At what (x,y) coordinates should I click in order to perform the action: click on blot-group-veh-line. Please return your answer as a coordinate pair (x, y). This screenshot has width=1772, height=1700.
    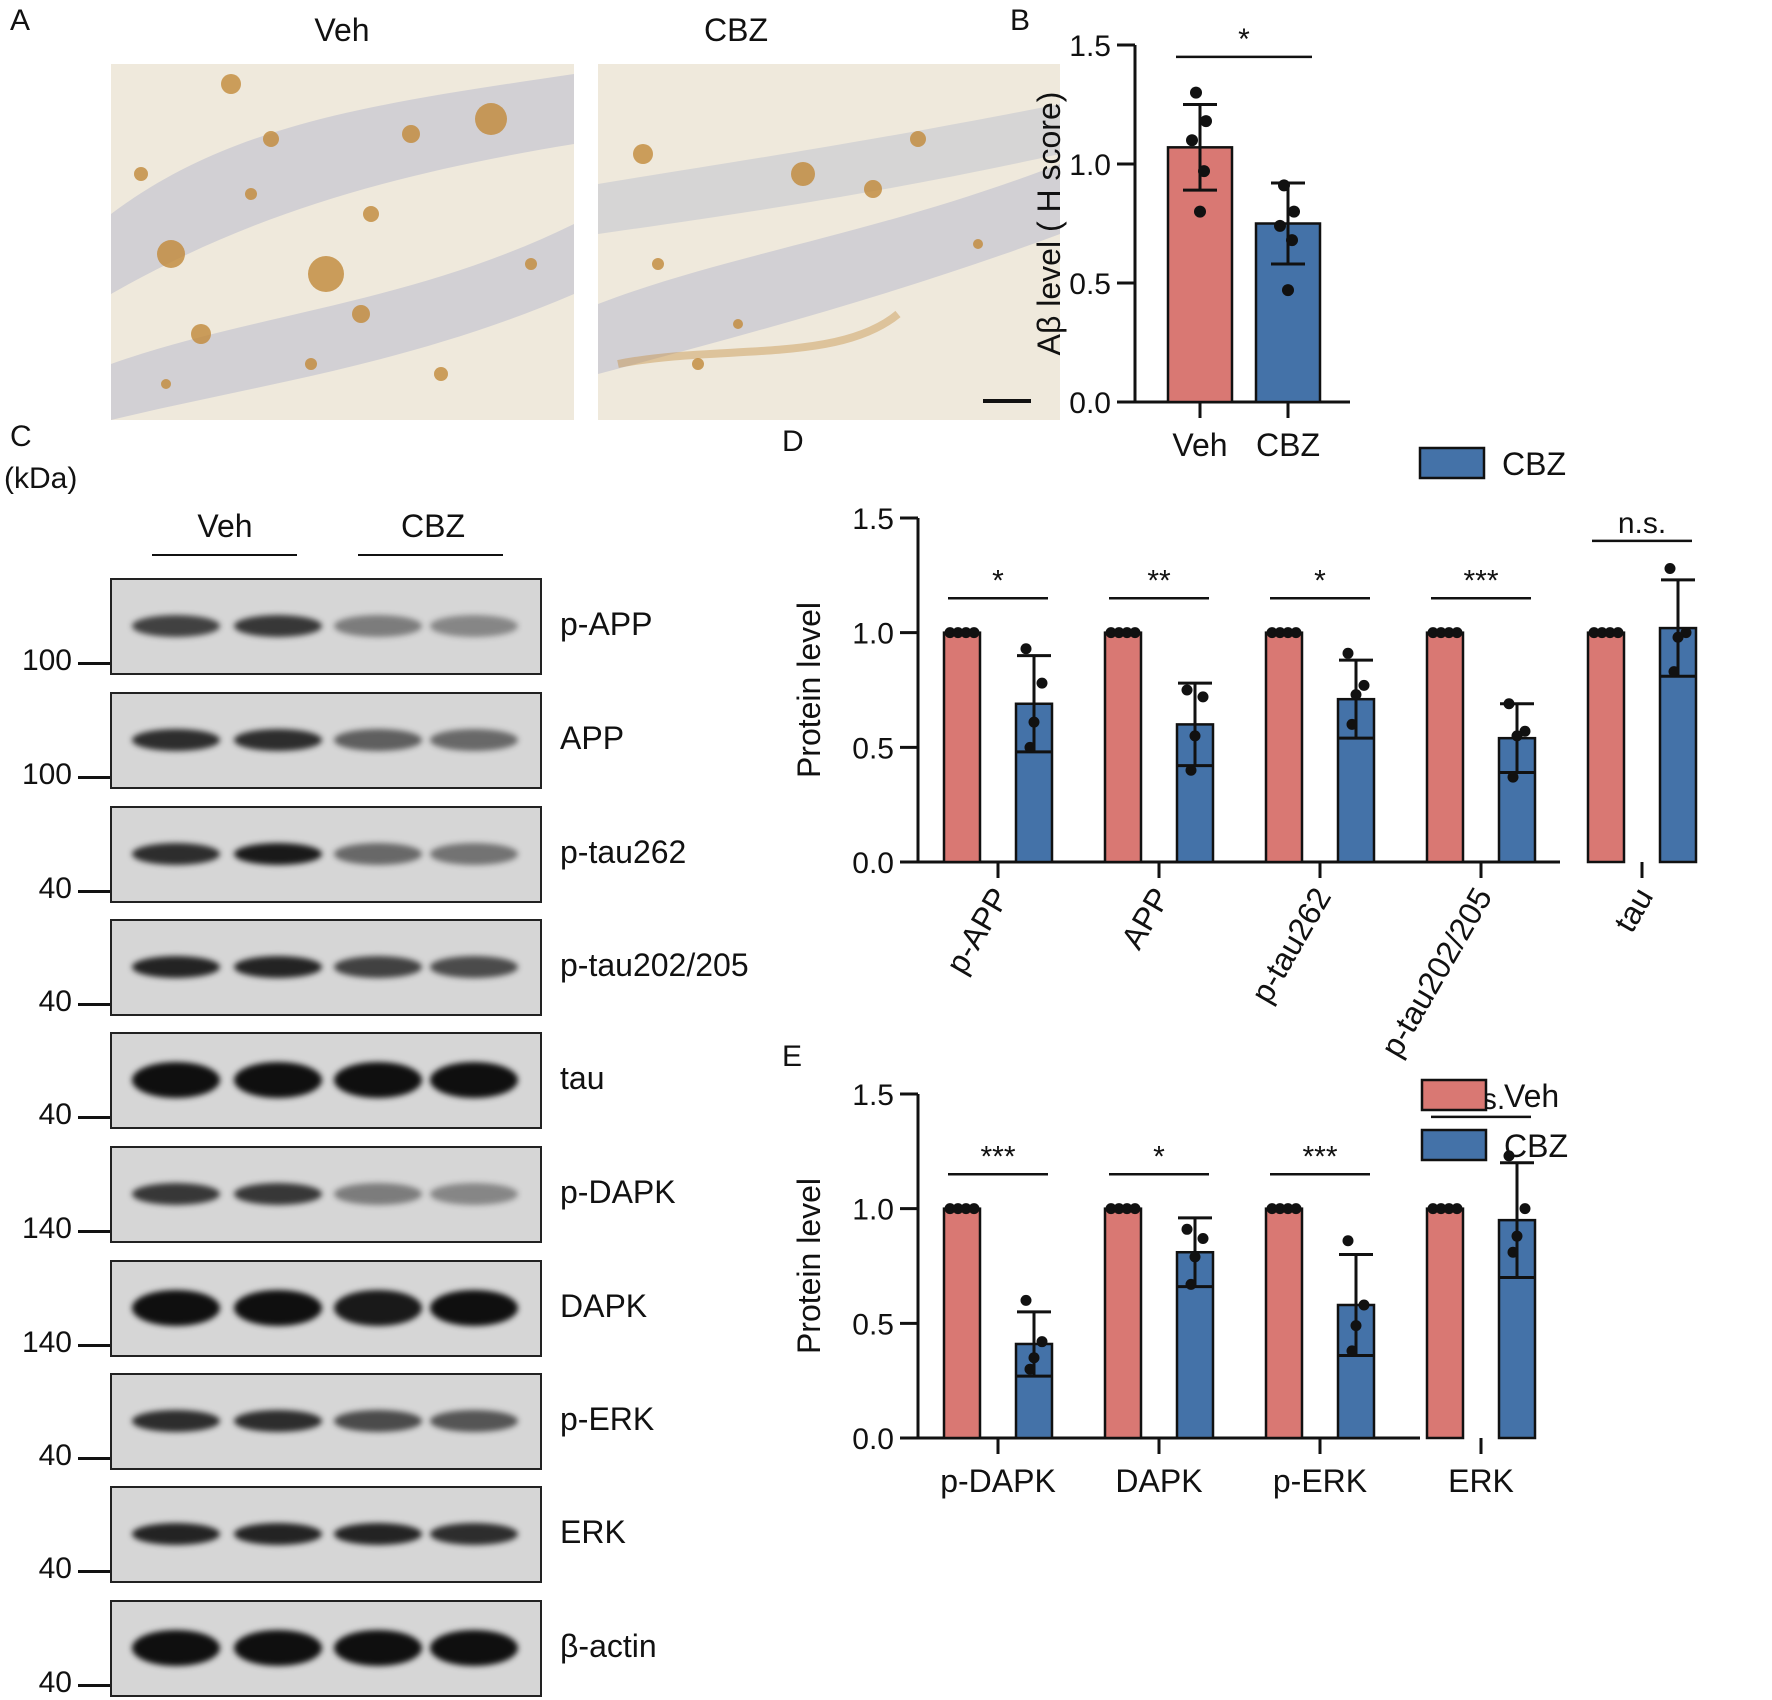
    Looking at the image, I should click on (224, 555).